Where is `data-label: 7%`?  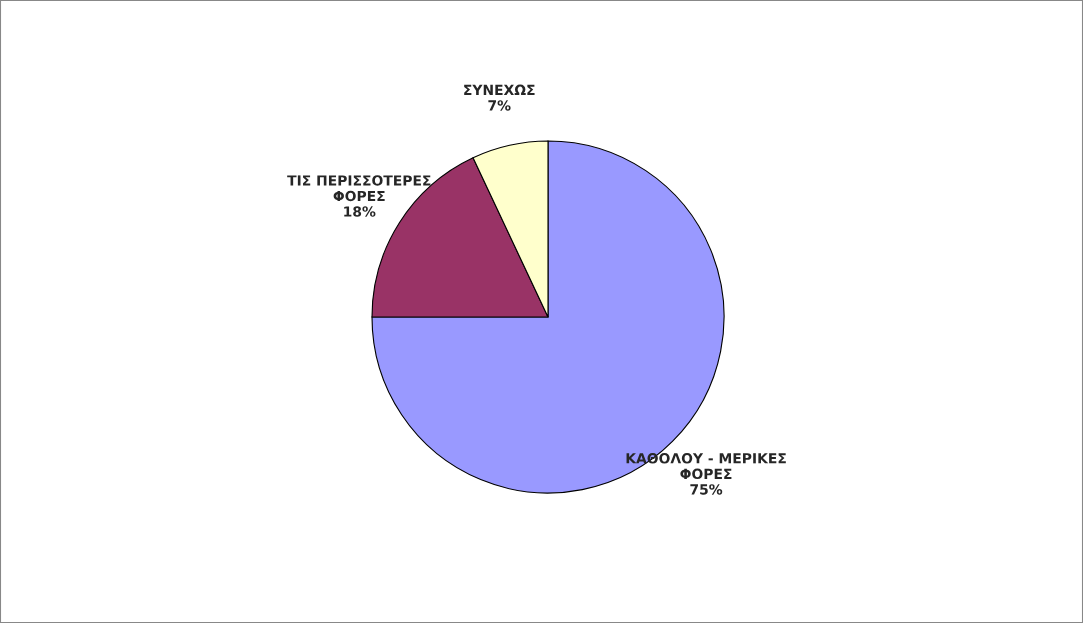
data-label: 7% is located at coordinates (499, 105).